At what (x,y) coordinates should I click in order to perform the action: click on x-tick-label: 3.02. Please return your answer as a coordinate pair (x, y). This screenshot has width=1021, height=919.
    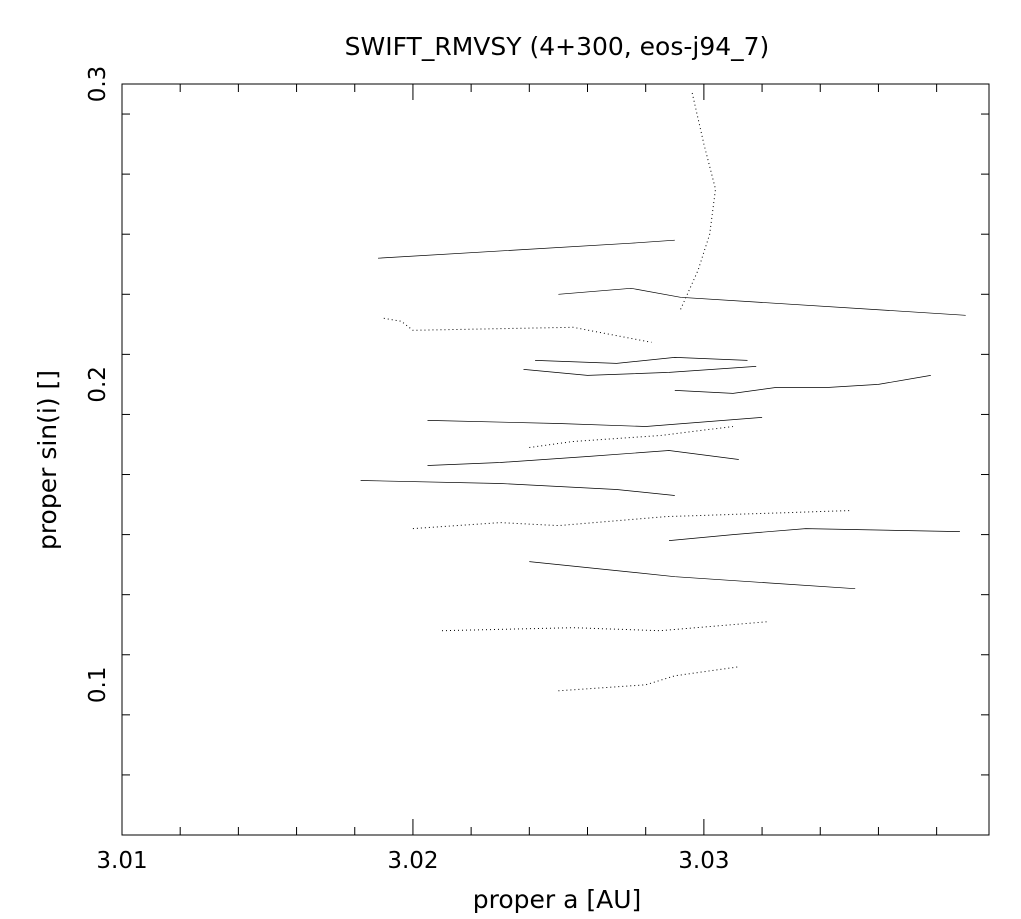
    Looking at the image, I should click on (412, 861).